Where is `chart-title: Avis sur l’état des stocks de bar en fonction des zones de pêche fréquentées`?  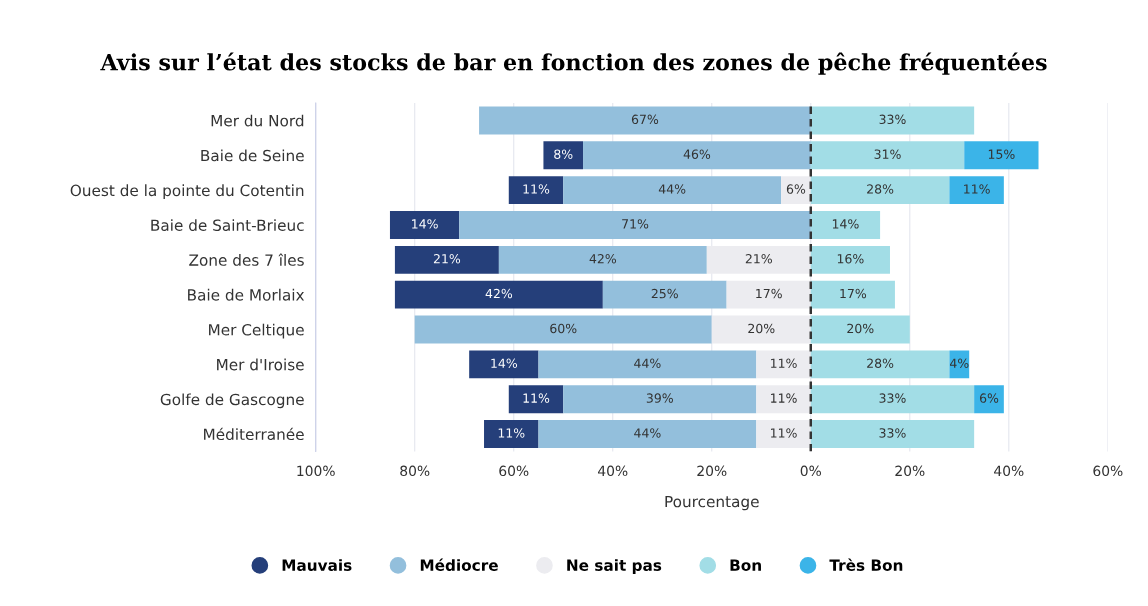 chart-title: Avis sur l’état des stocks de bar en fonction des zones de pêche fréquentées is located at coordinates (573, 63).